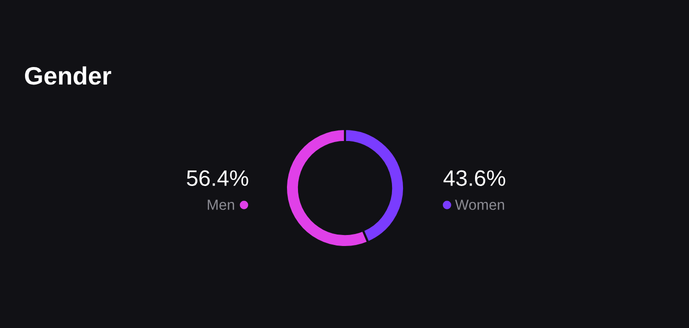  Describe the element at coordinates (221, 205) in the screenshot. I see `slice-label: Men` at that location.